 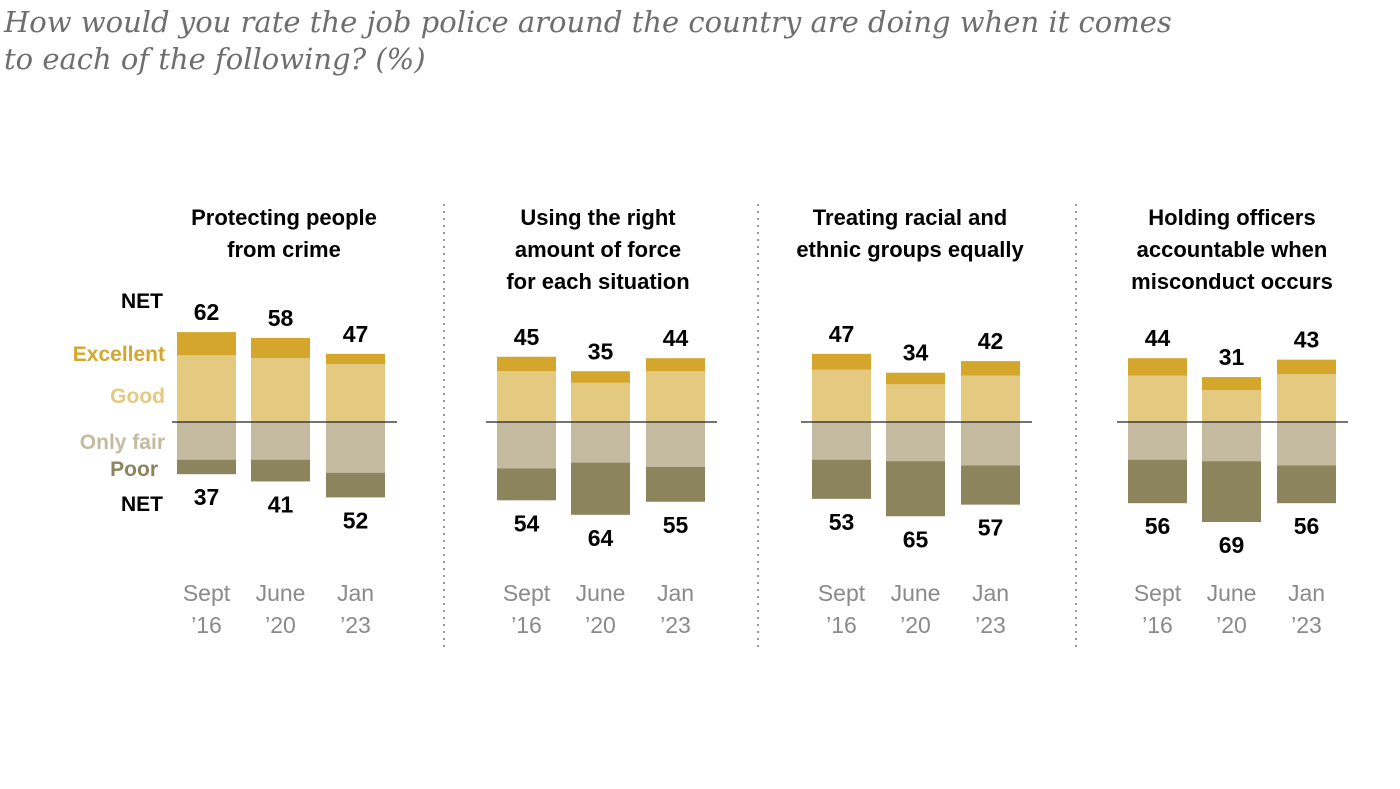 What do you see at coordinates (526, 625) in the screenshot?
I see `x-tick-label: ’16` at bounding box center [526, 625].